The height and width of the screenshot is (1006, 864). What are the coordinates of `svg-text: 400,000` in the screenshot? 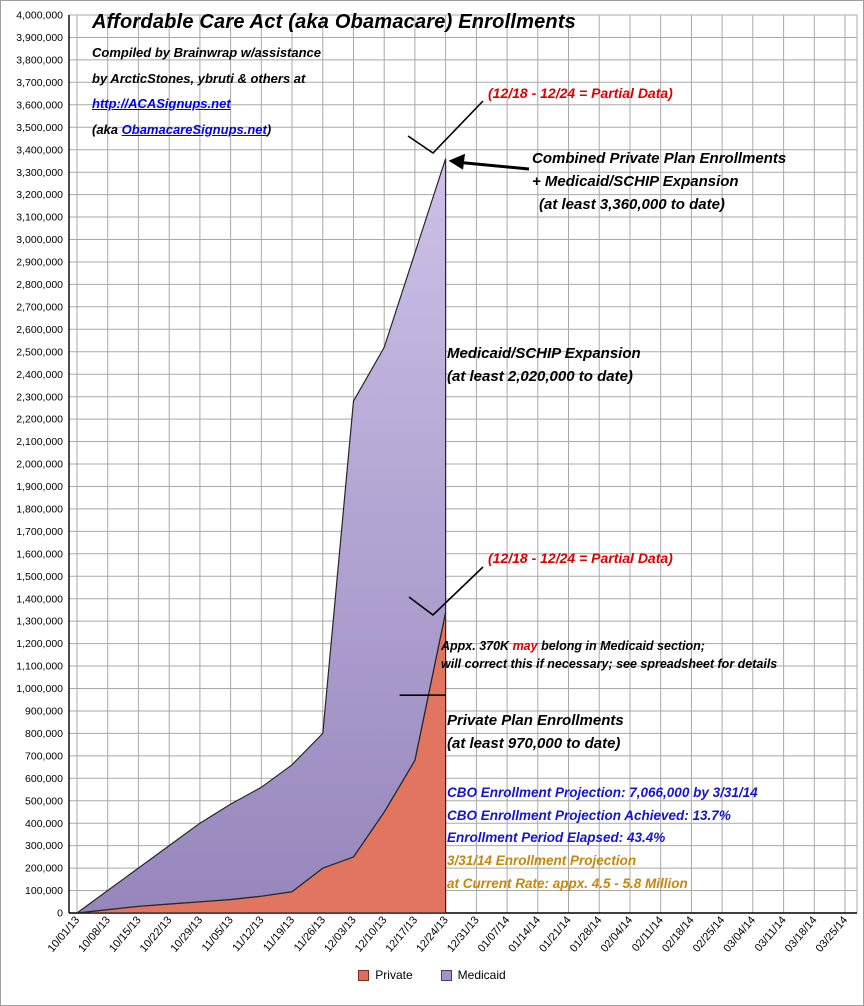 It's located at (44, 824).